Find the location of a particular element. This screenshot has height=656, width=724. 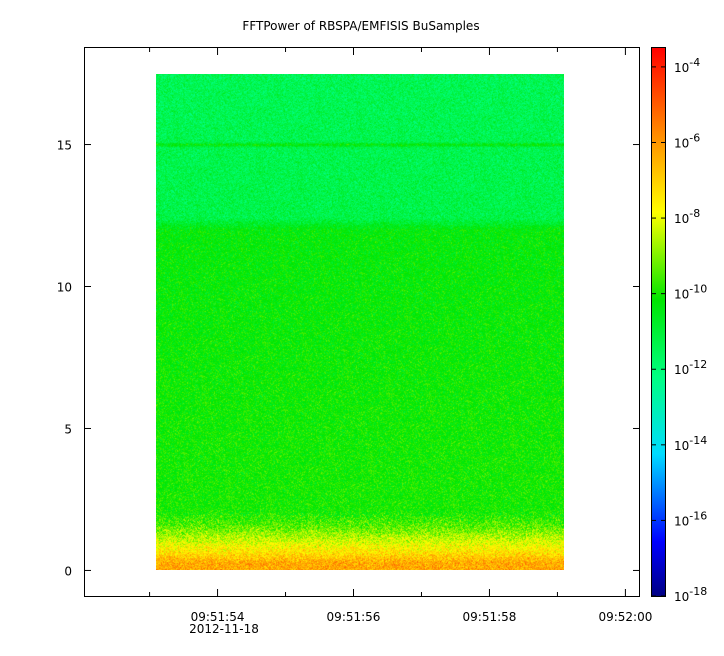

y-tick-label: 15 is located at coordinates (64, 146).